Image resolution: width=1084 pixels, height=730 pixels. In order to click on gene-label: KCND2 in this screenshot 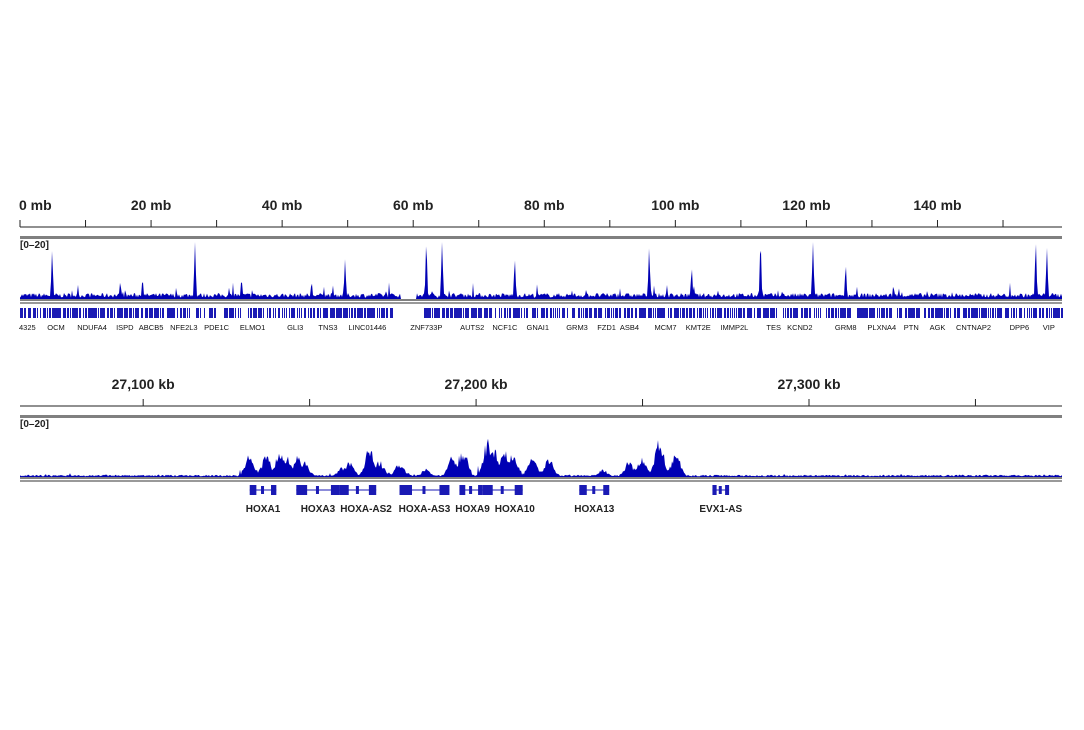, I will do `click(799, 327)`.